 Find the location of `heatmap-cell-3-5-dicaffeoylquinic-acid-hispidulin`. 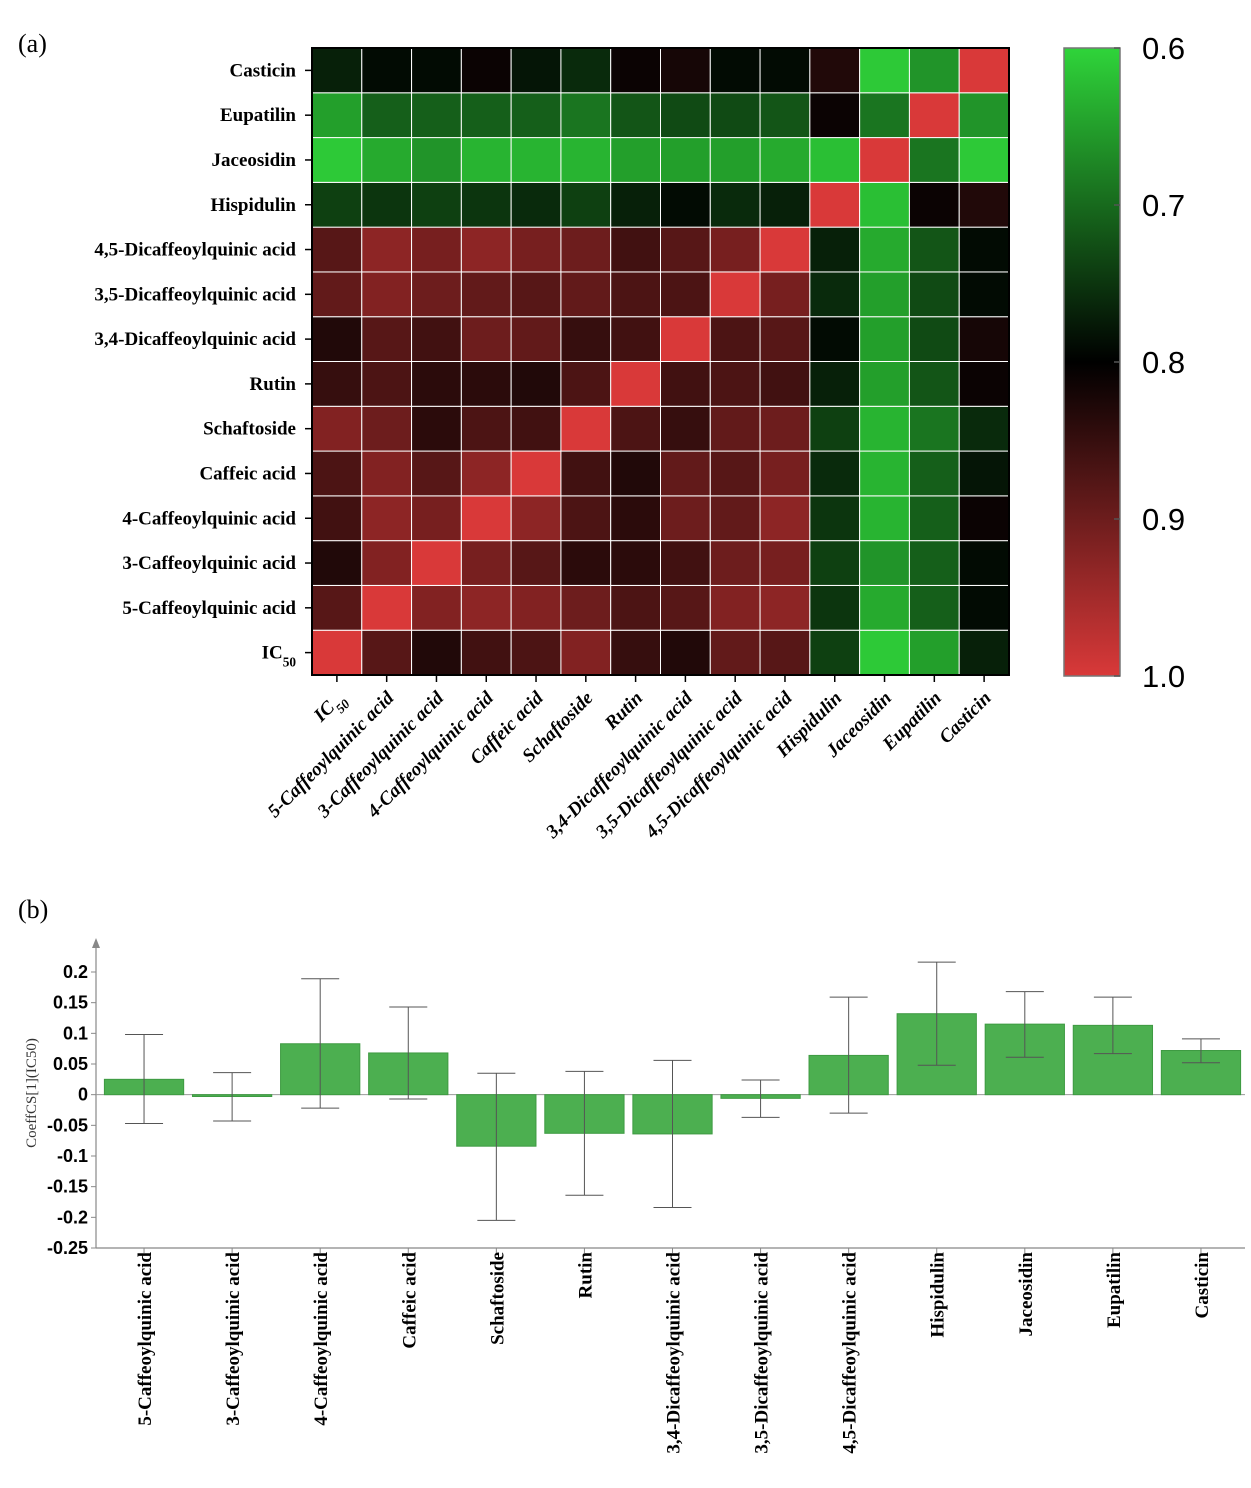

heatmap-cell-3-5-dicaffeoylquinic-acid-hispidulin is located at coordinates (835, 294).